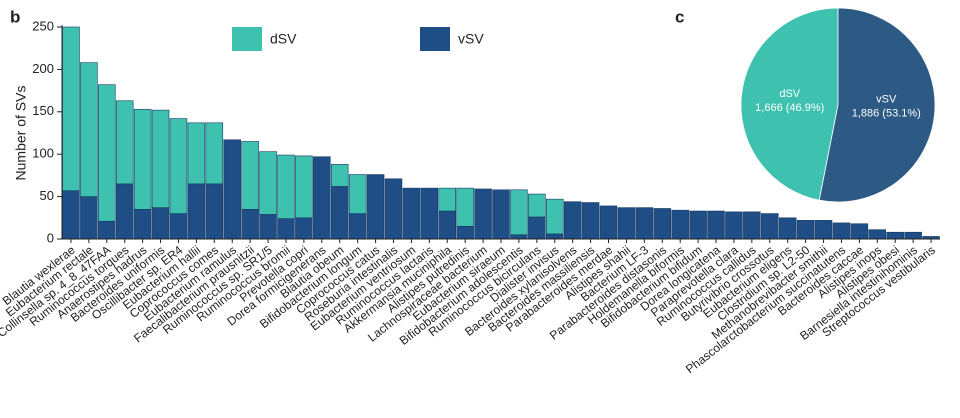  I want to click on pie-label: vSV, so click(886, 100).